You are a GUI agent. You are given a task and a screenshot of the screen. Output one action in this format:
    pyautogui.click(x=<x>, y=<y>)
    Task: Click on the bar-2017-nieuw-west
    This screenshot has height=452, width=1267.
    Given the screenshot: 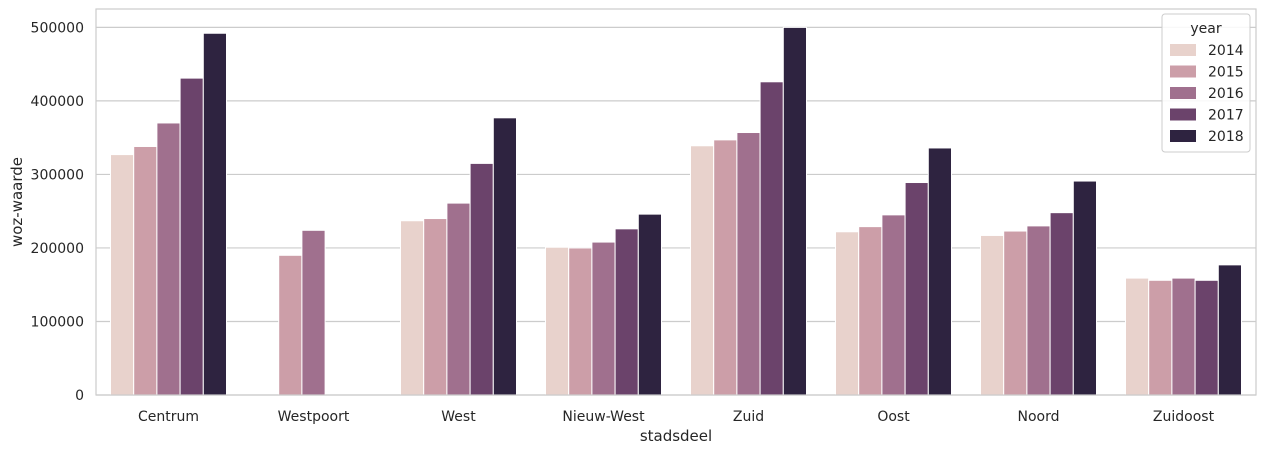 What is the action you would take?
    pyautogui.click(x=626, y=312)
    